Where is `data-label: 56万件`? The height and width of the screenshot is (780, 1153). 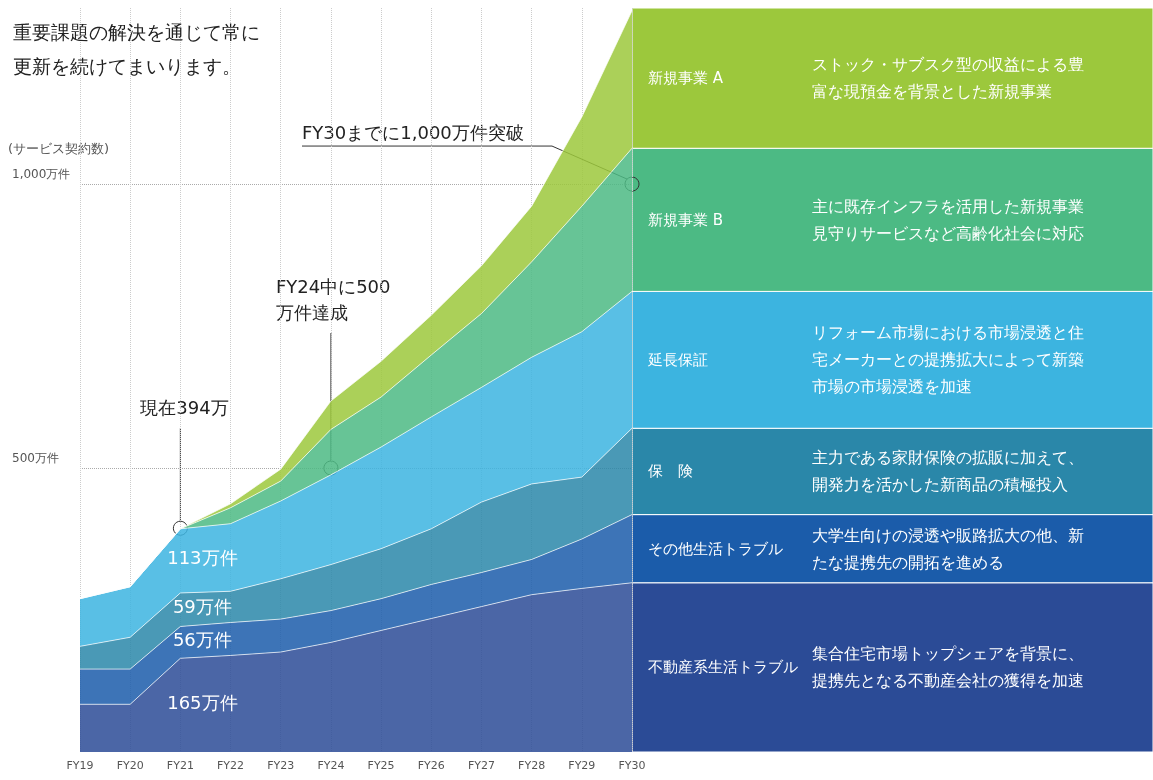
data-label: 56万件 is located at coordinates (202, 639).